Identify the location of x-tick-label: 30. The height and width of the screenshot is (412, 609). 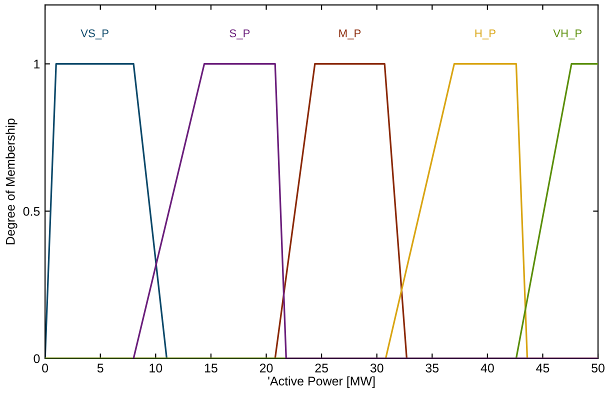
(377, 368).